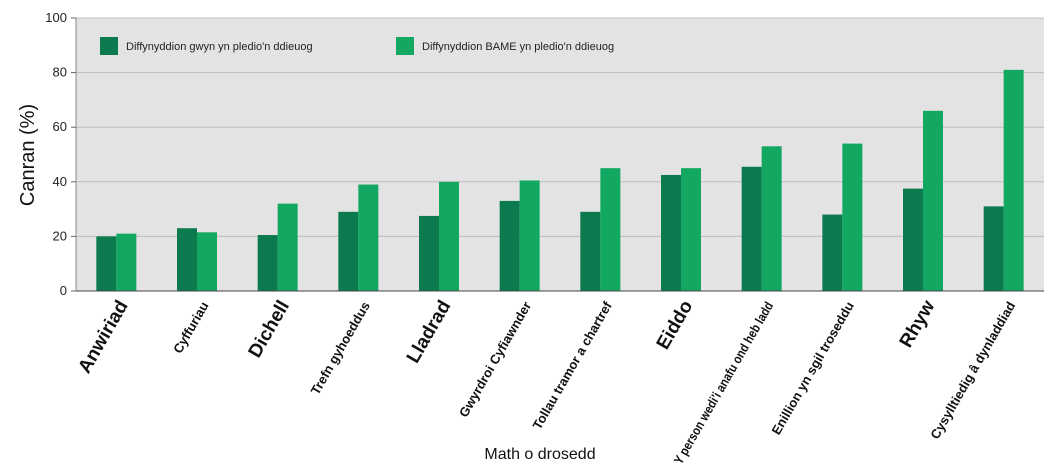  Describe the element at coordinates (60, 181) in the screenshot. I see `y-tick-label: 40` at that location.